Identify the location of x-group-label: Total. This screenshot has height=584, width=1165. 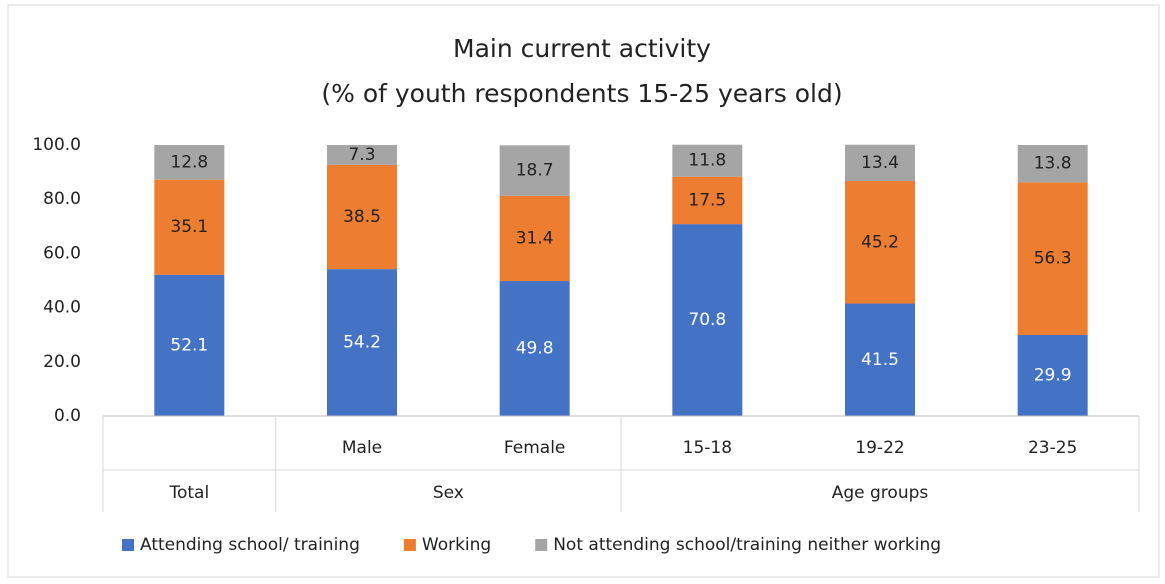
(188, 493).